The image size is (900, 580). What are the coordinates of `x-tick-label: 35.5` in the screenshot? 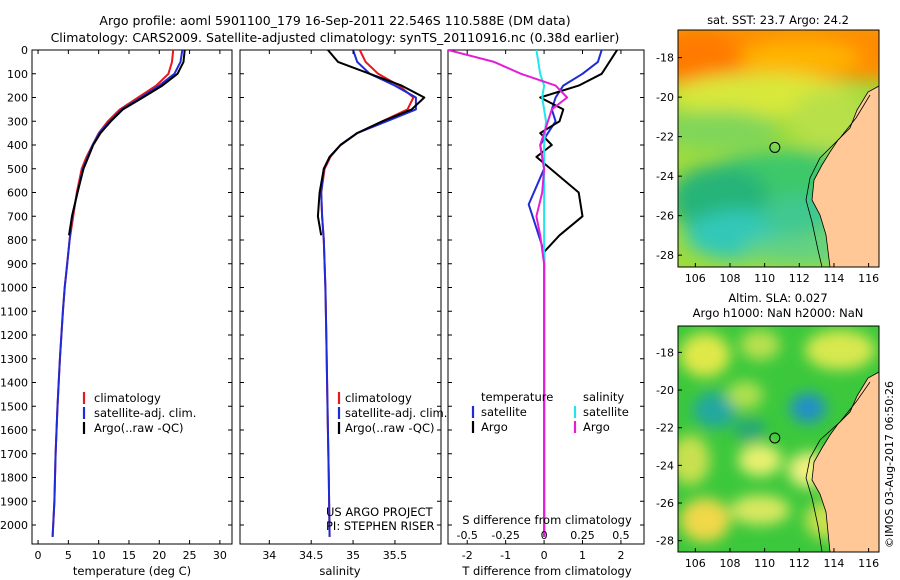 It's located at (395, 555).